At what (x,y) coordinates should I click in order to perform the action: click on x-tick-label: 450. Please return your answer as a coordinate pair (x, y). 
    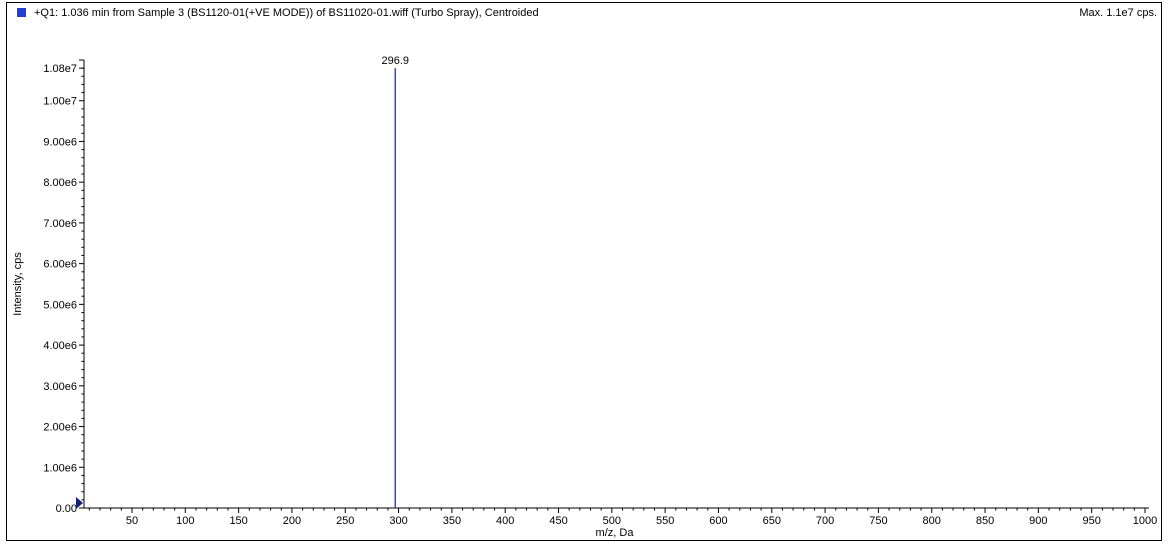
    Looking at the image, I should click on (558, 521).